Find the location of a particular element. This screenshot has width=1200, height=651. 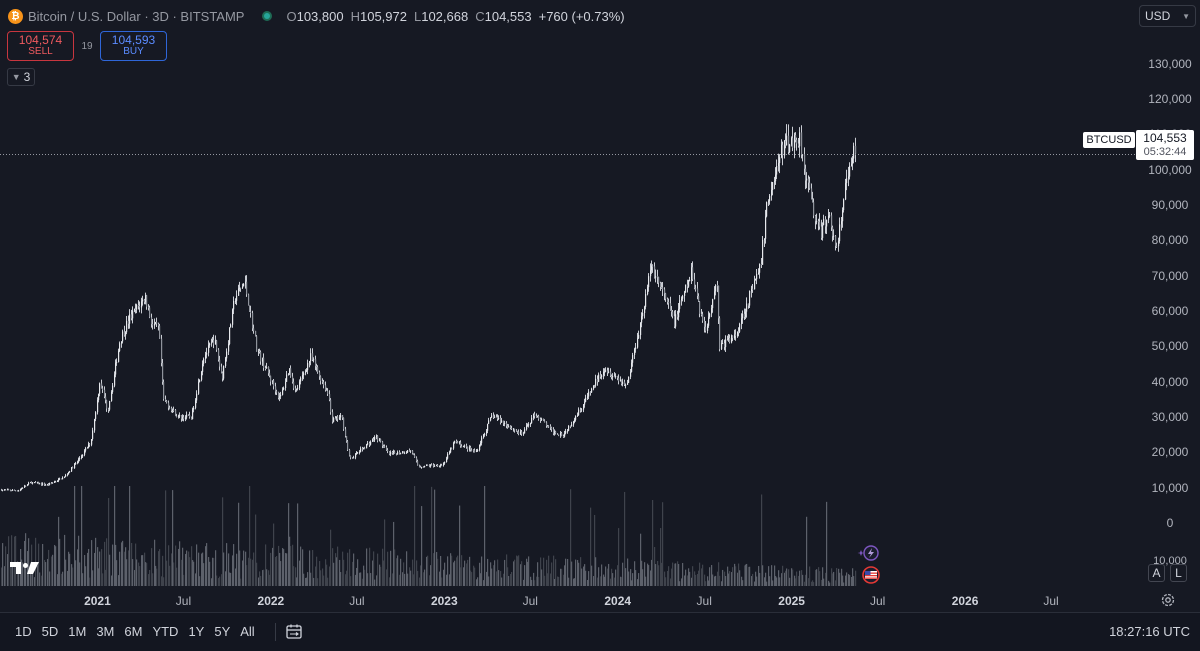

indicators-toggle: ▼ 3 is located at coordinates (21, 77).